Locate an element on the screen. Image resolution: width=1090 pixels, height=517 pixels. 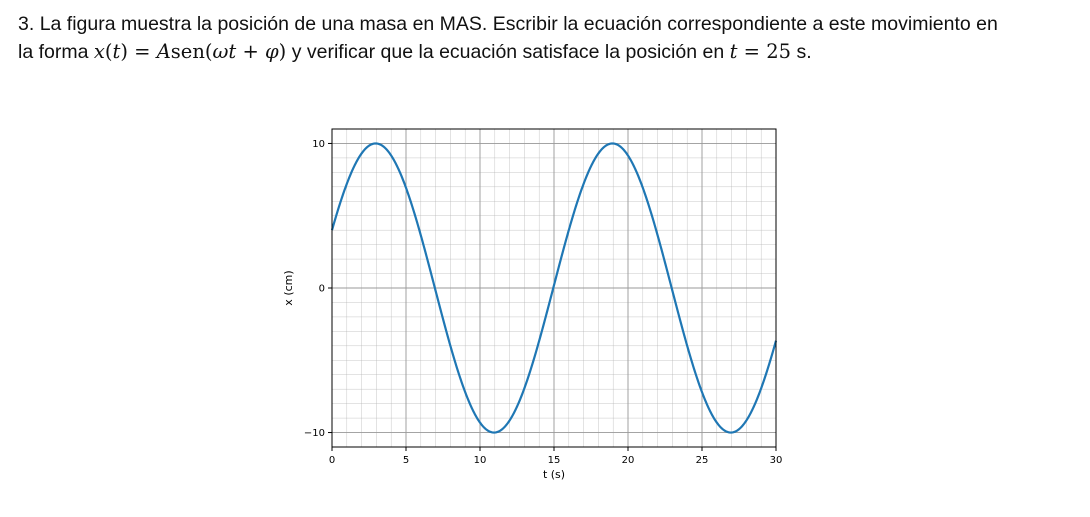
x-tick-label: 30 is located at coordinates (776, 460).